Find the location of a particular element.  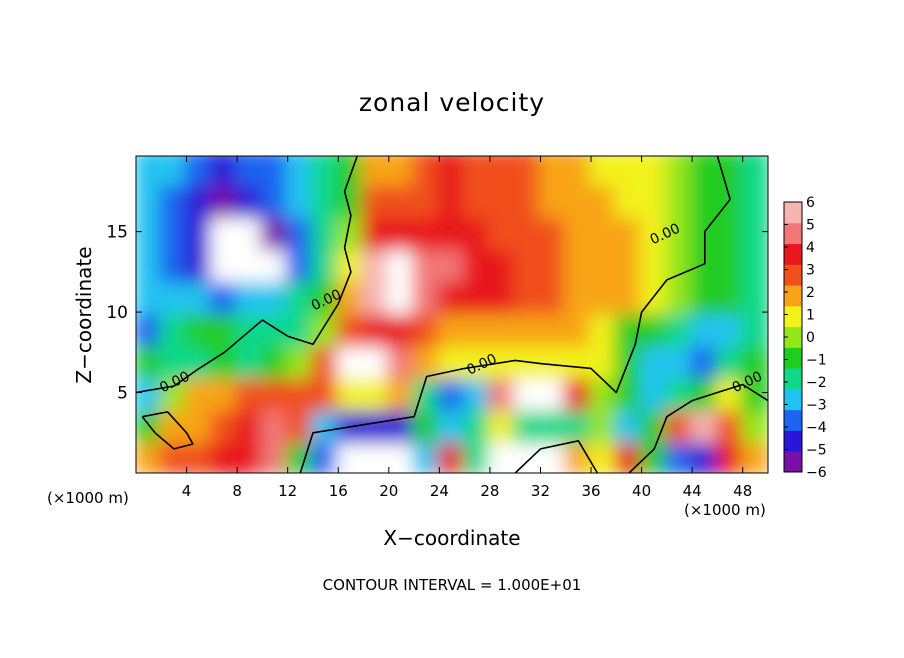

colorbar-tick-label: 4 is located at coordinates (810, 248).